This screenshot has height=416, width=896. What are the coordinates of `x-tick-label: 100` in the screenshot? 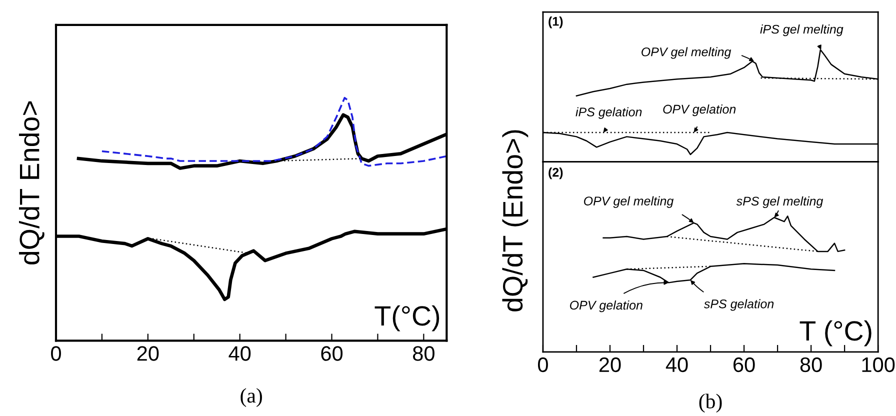 It's located at (878, 364).